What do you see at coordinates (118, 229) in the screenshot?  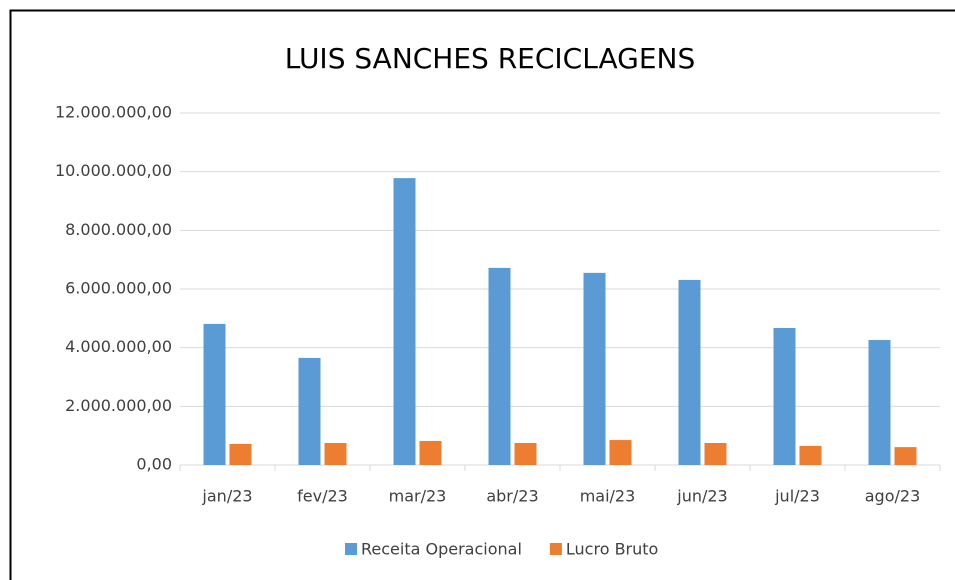 I see `y-tick-label: 8.000.000,00` at bounding box center [118, 229].